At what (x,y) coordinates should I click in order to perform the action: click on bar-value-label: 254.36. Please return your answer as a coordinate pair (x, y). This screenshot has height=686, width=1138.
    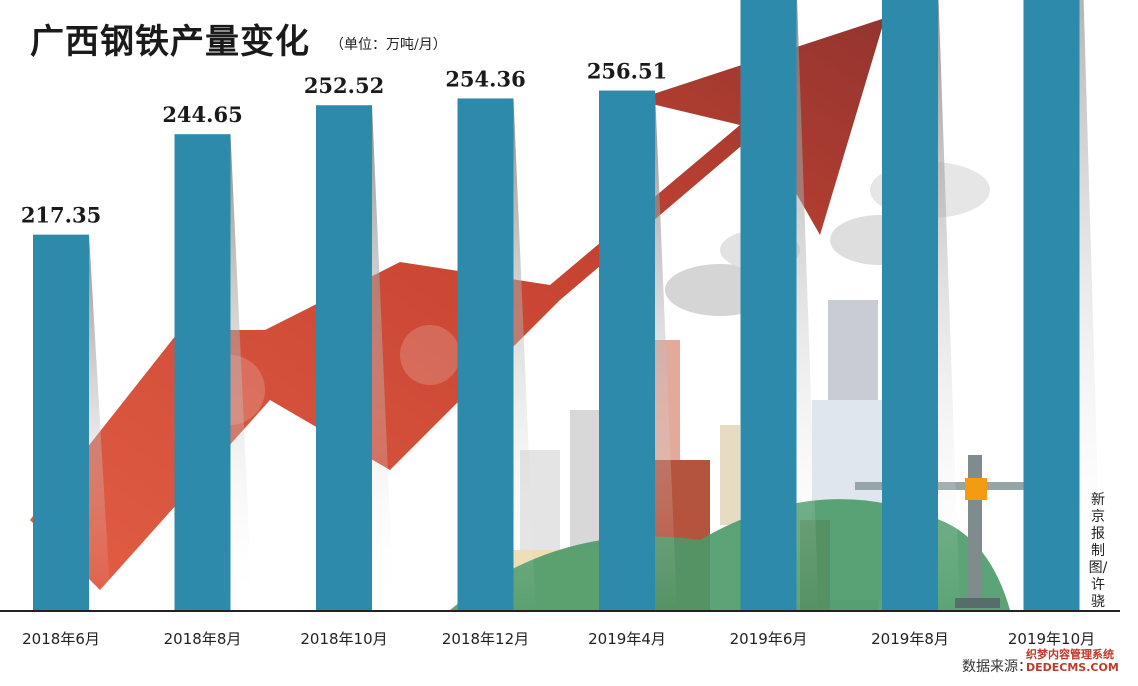
    Looking at the image, I should click on (485, 78).